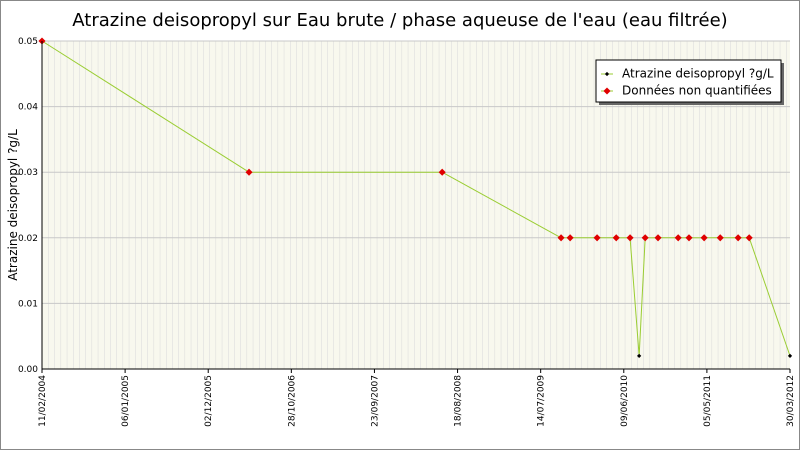 The height and width of the screenshot is (450, 800). Describe the element at coordinates (209, 401) in the screenshot. I see `x-tick-label: 02/12/2005` at that location.